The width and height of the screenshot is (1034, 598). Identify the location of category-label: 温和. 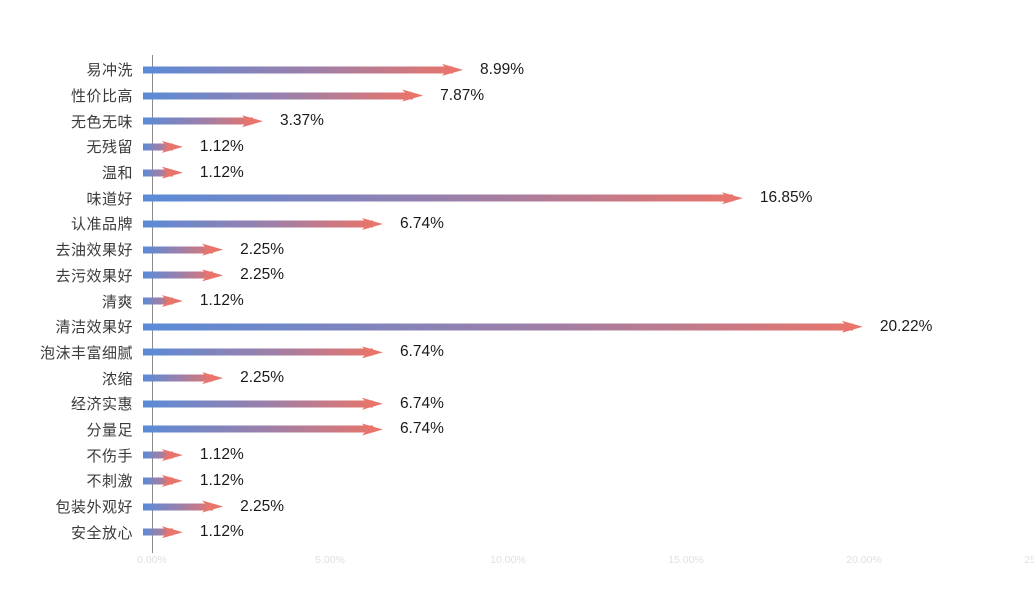
(117, 174).